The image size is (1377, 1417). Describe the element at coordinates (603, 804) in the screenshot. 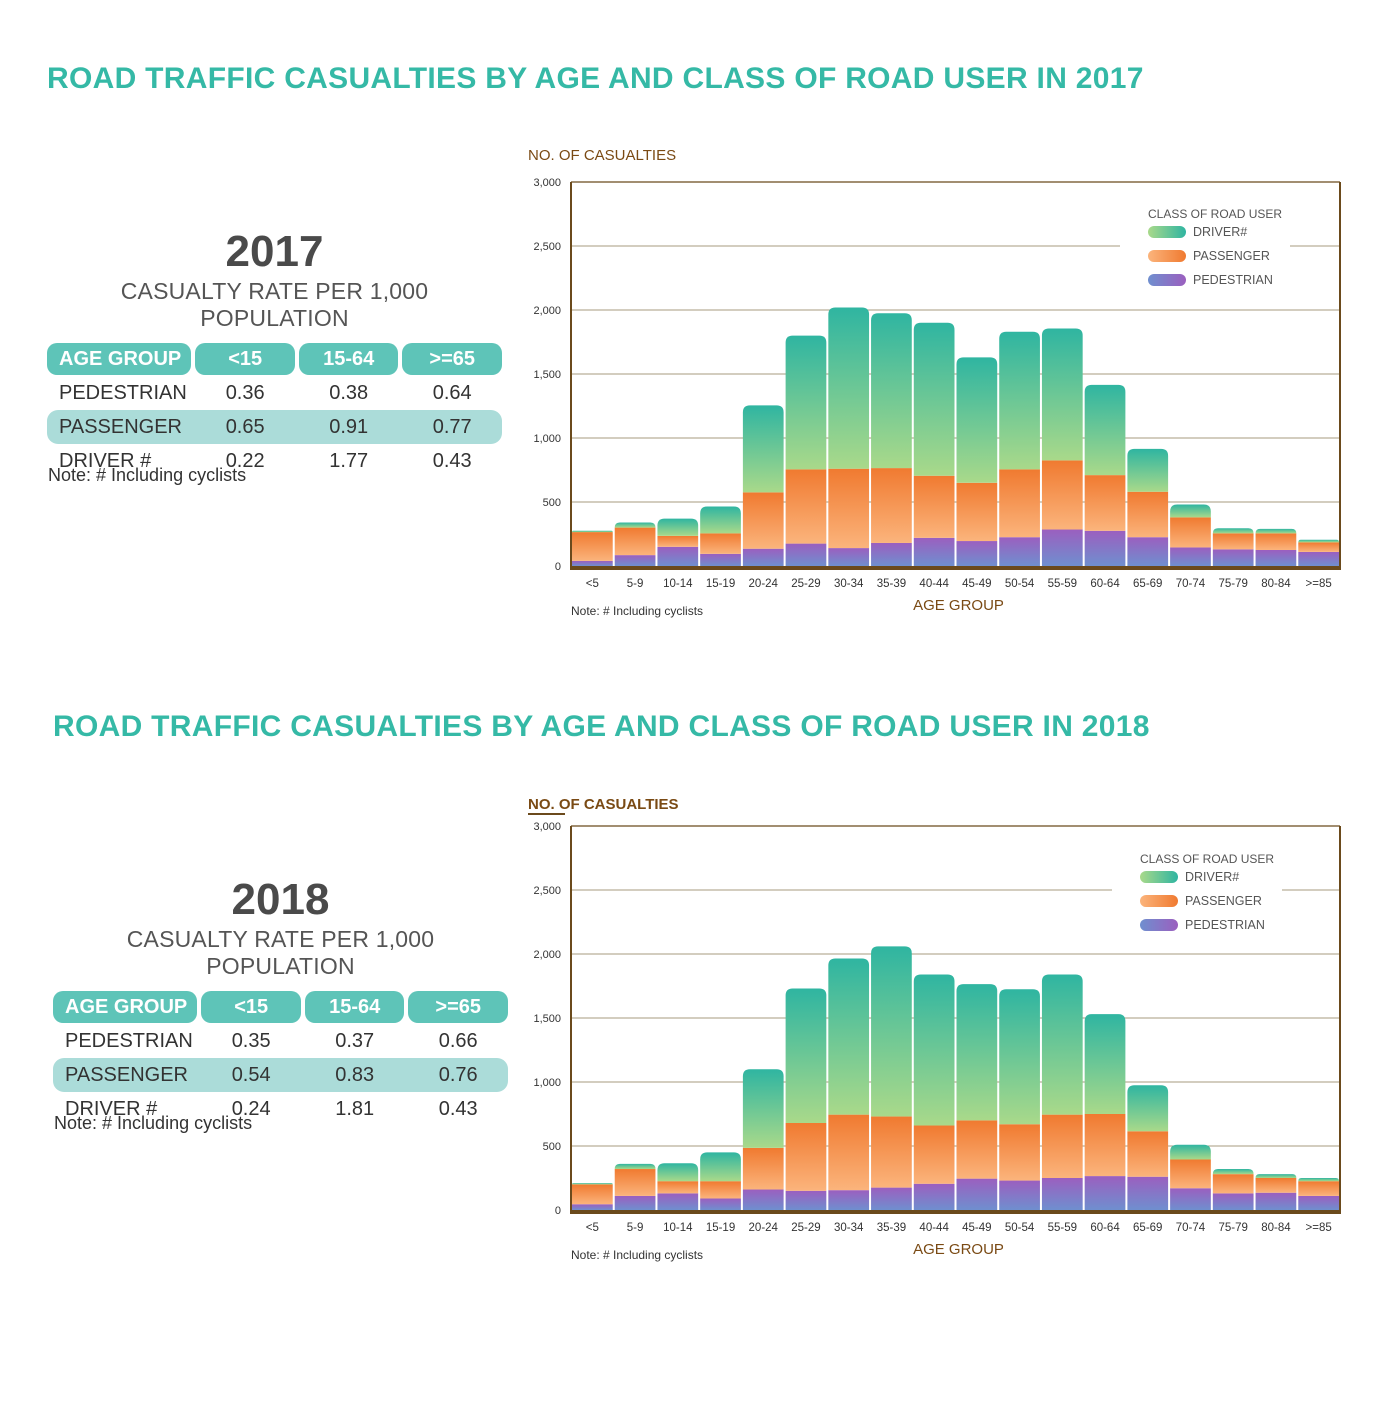

I see `y-axis-label: NO. OF CASUALTIES` at that location.